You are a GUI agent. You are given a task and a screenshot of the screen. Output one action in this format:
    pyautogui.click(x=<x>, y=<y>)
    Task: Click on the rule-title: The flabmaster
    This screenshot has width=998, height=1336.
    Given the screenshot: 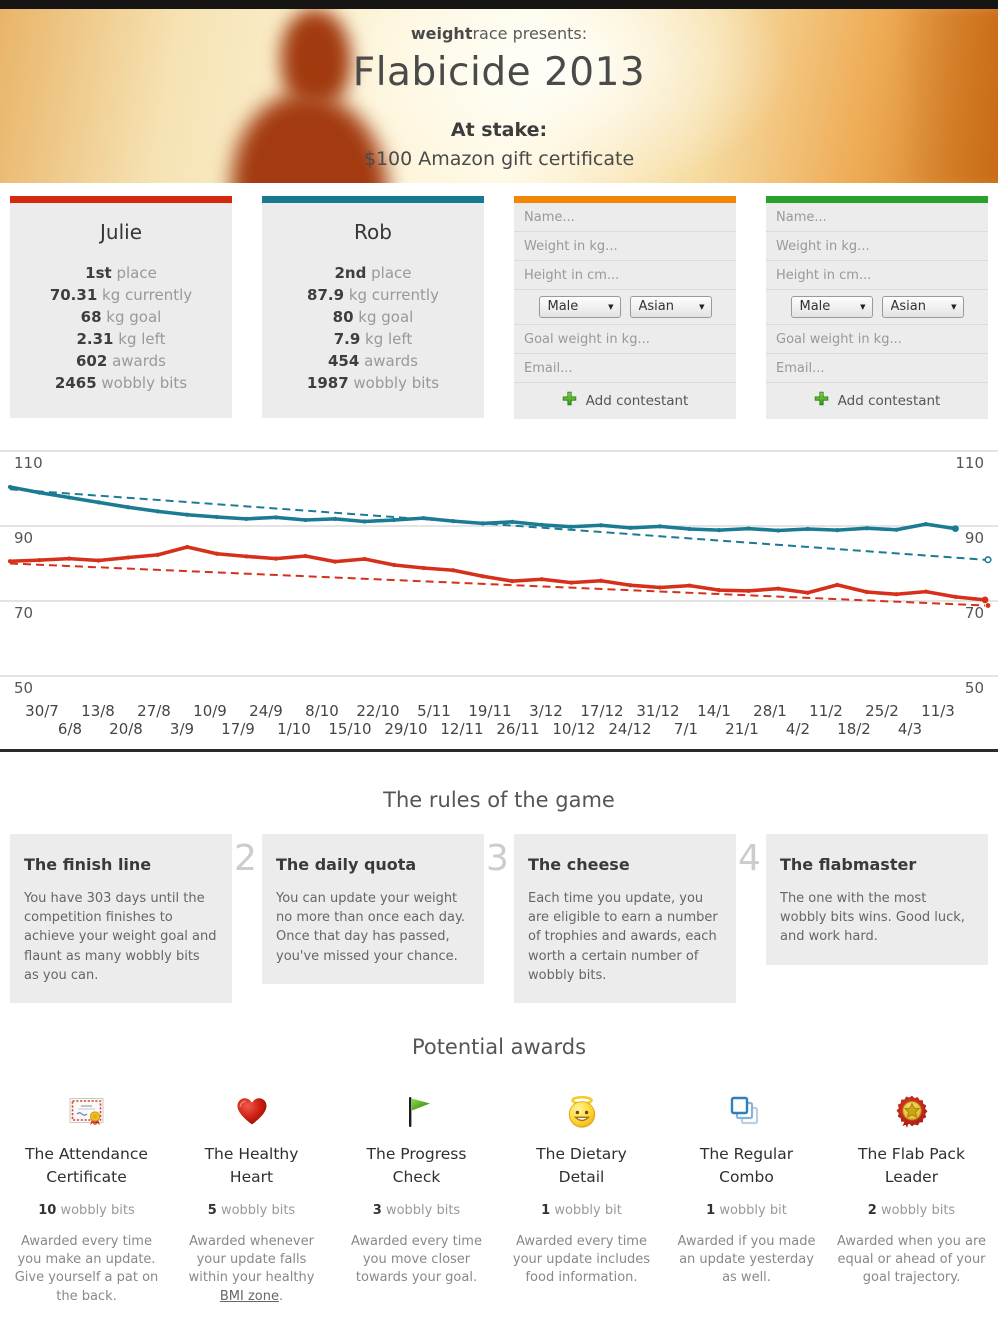 What is the action you would take?
    pyautogui.click(x=848, y=864)
    